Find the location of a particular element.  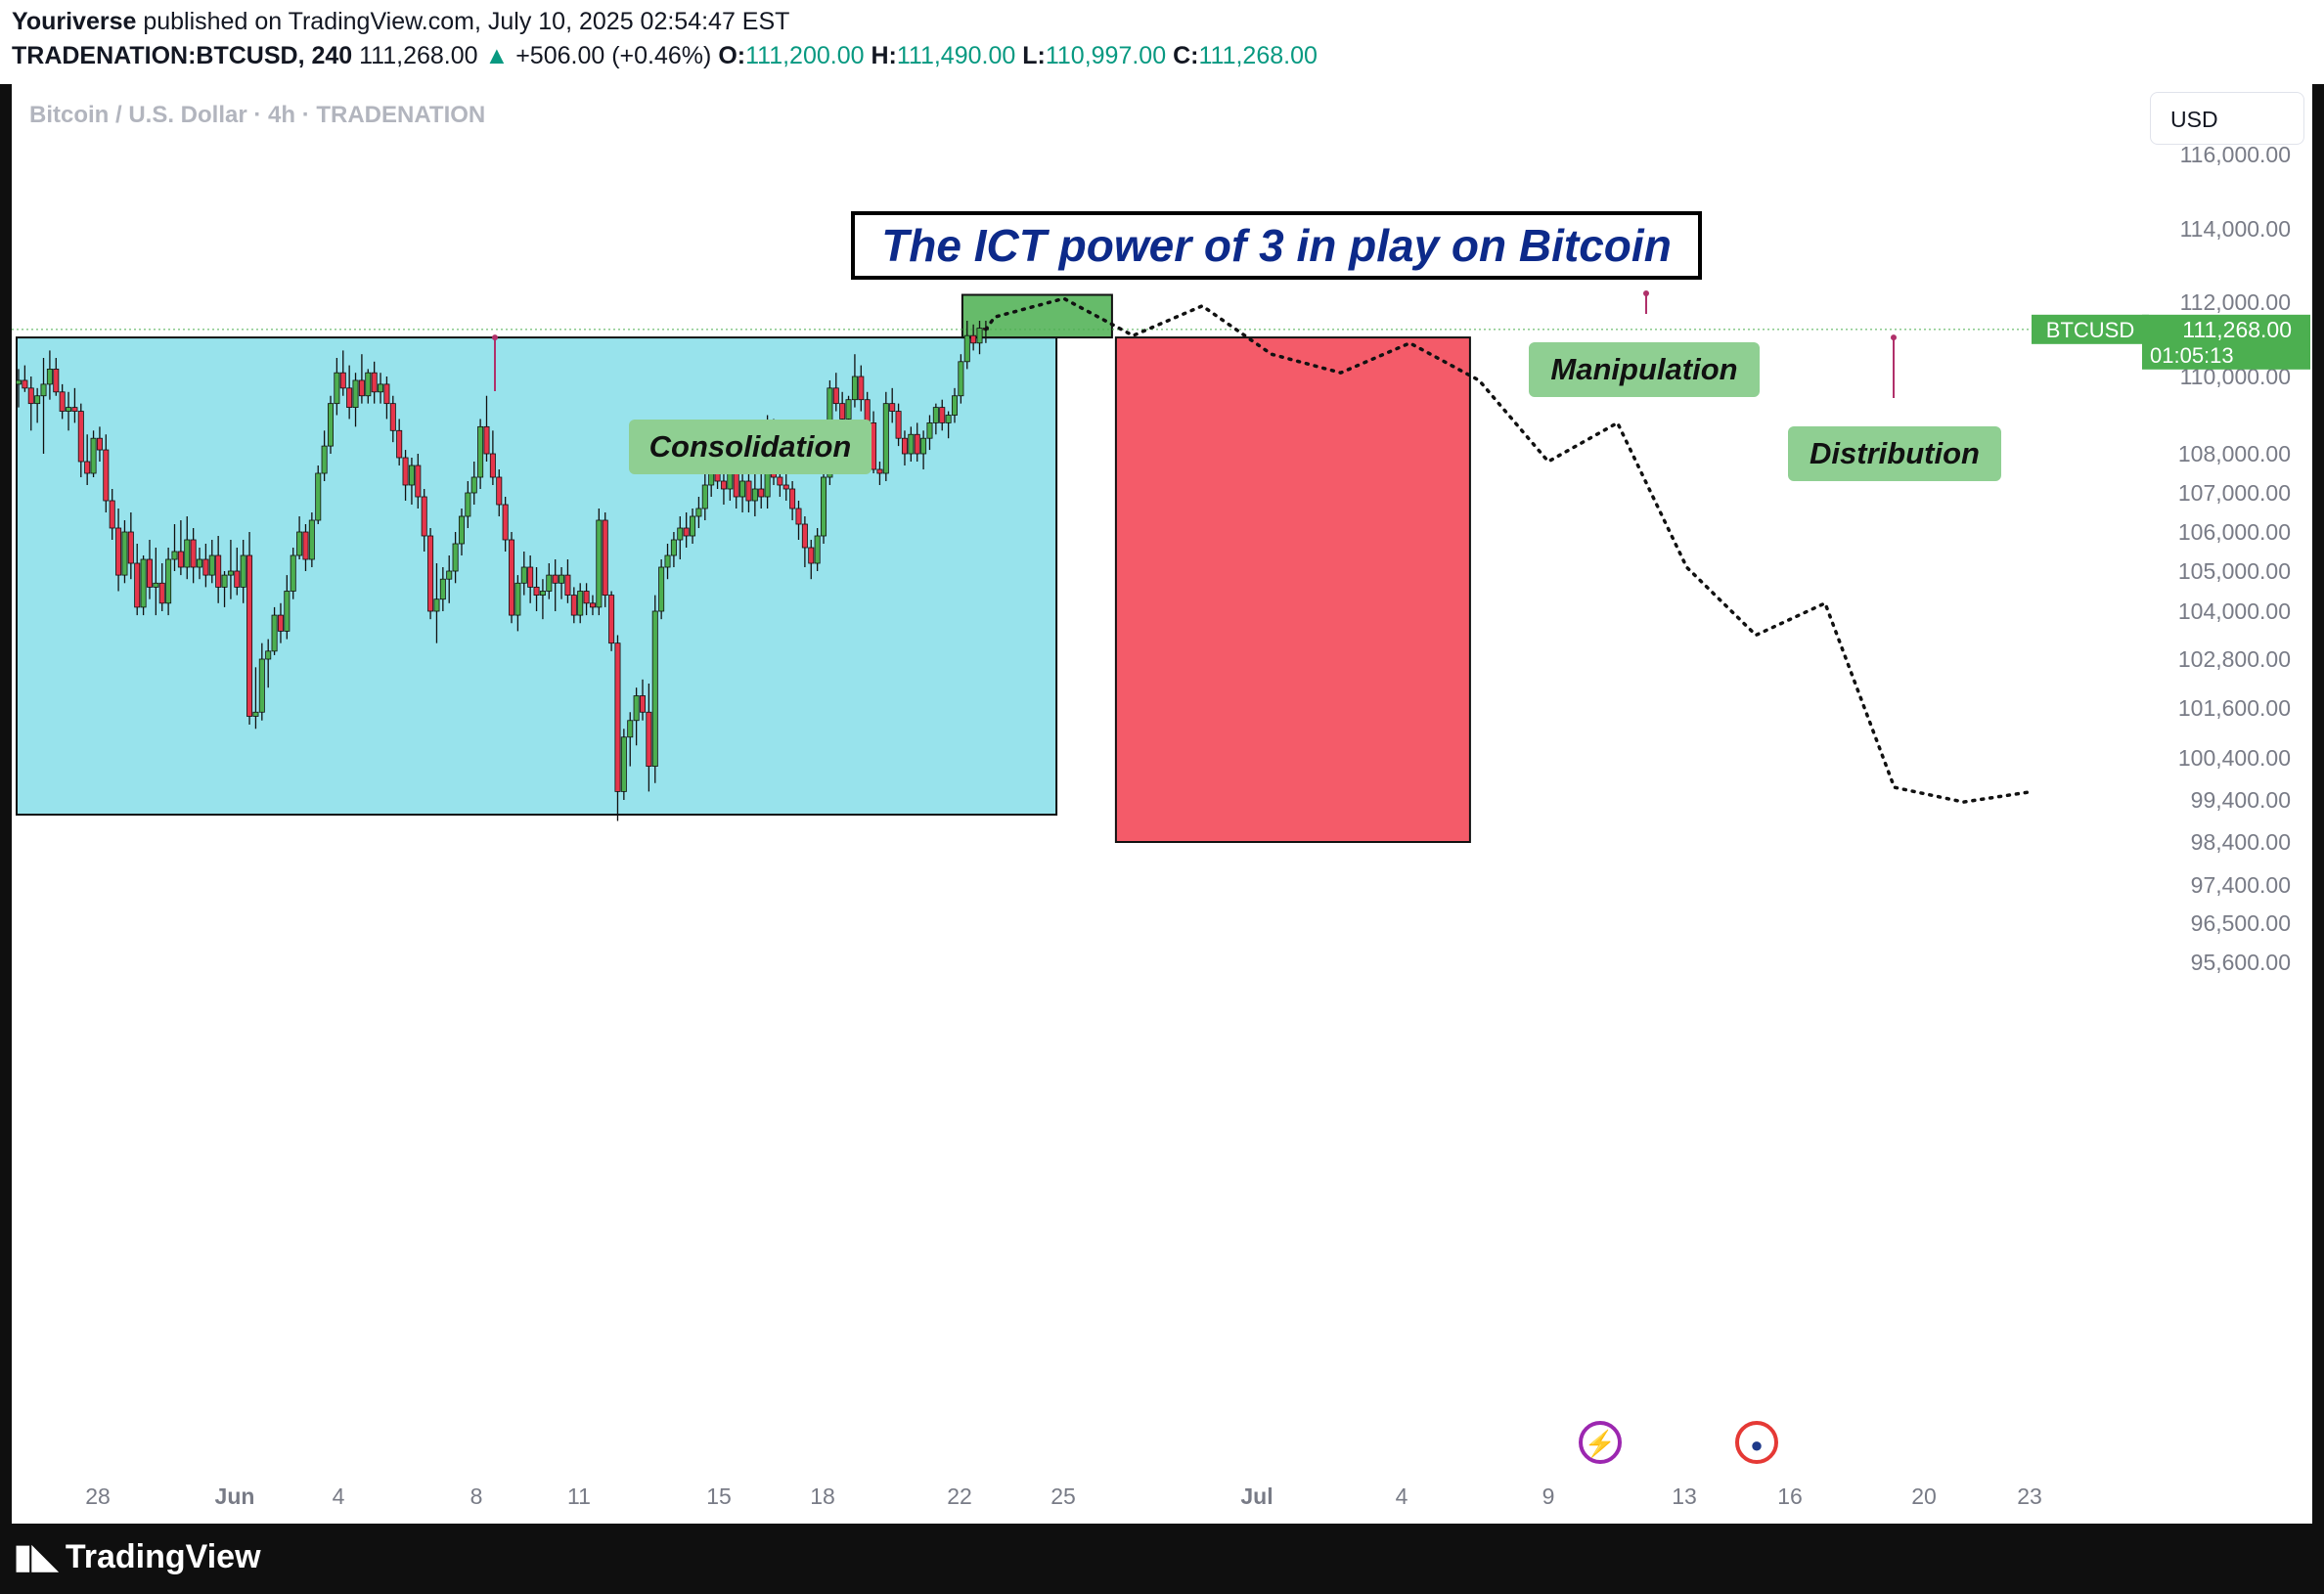

tradingview-logo: ▮◣ TradingView is located at coordinates (137, 1557).